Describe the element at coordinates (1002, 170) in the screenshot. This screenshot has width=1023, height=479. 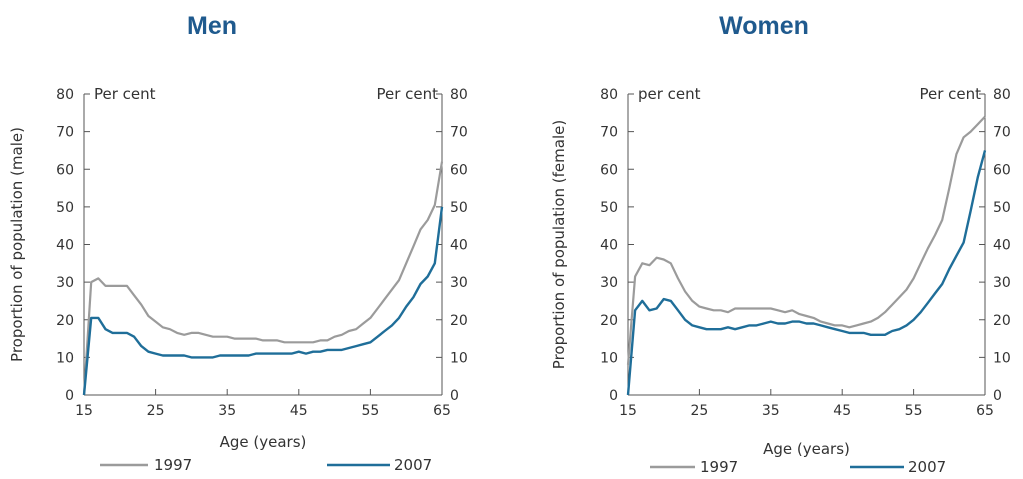
I see `women-y-tick-label-right: 60` at that location.